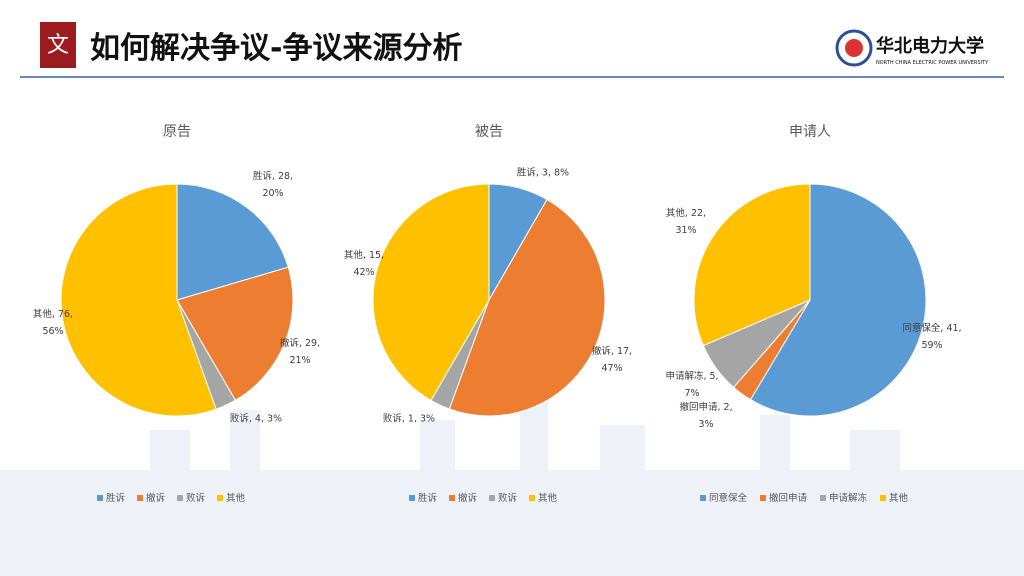 The image size is (1024, 576). I want to click on chart-title: 被告, so click(489, 132).